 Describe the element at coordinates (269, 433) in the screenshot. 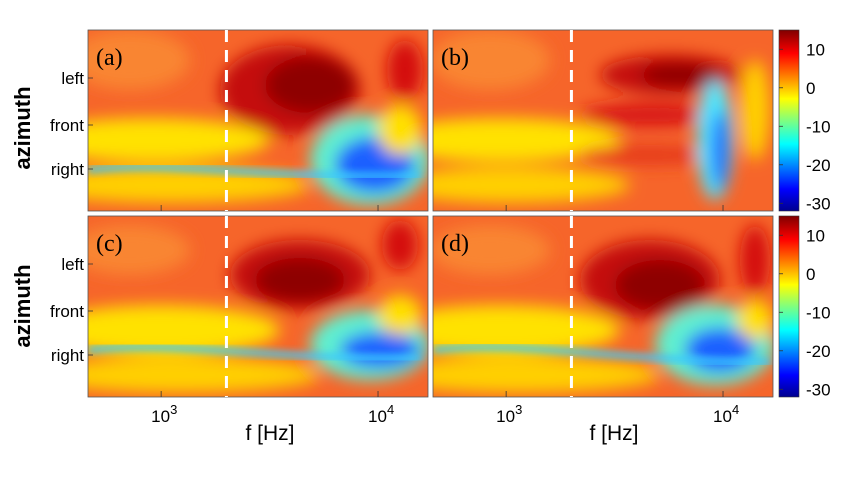

I see `x-axis-title-left: f [Hz]` at that location.